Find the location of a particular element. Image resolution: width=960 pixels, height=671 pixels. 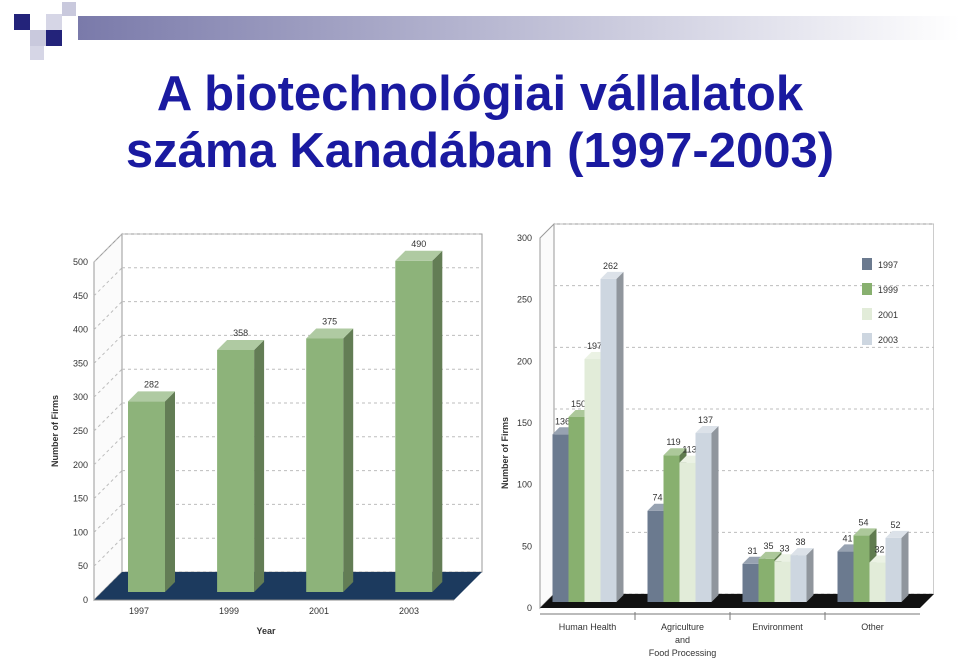

y-tick-label: 350 is located at coordinates (80, 363).